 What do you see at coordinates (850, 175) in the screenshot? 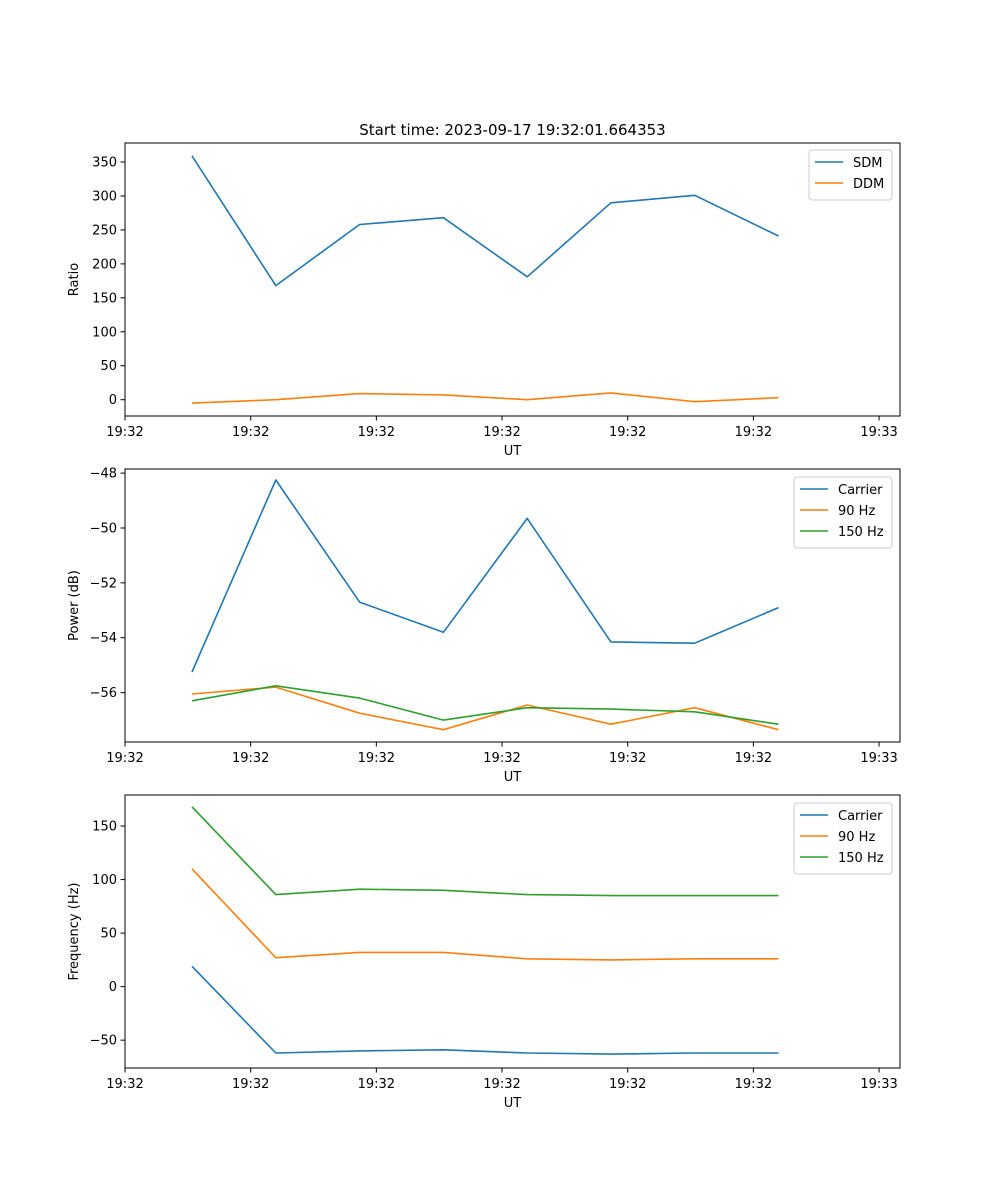
I see `legend: SDM DDM` at bounding box center [850, 175].